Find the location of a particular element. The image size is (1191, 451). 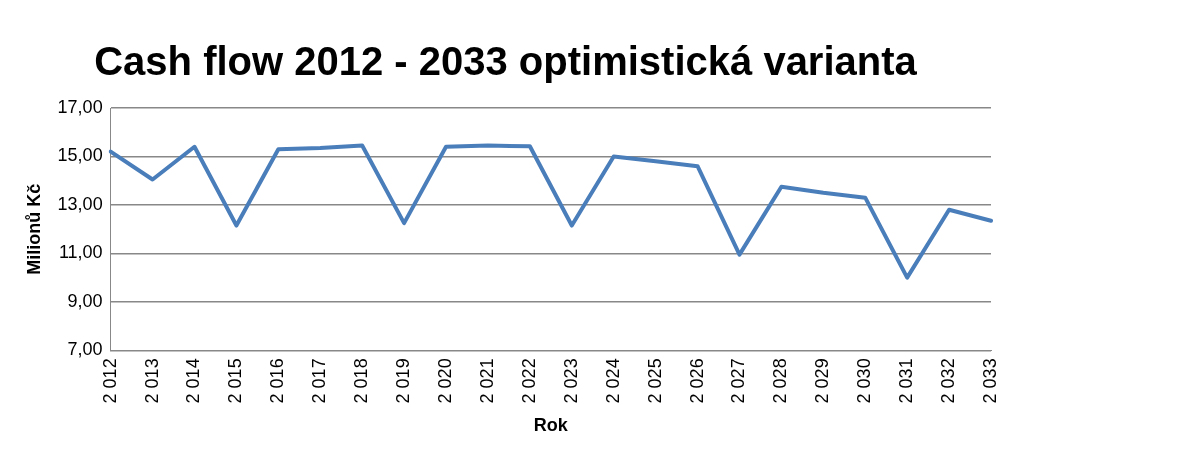

x-tick-label: 2 014 is located at coordinates (193, 381).